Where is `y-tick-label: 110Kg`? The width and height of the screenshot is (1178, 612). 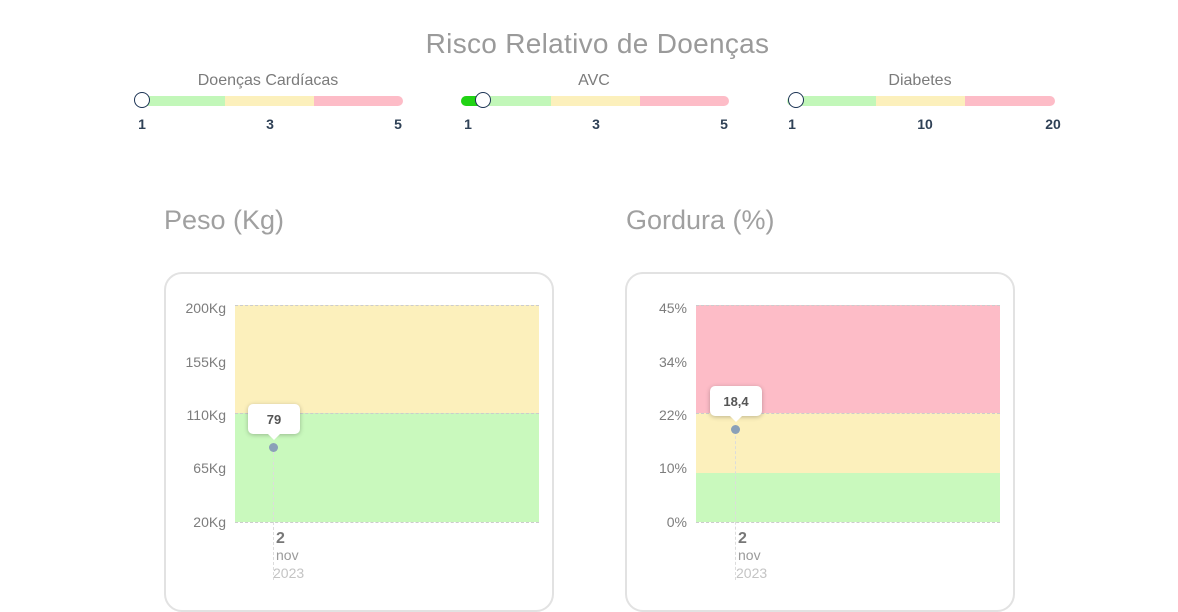
y-tick-label: 110Kg is located at coordinates (206, 415).